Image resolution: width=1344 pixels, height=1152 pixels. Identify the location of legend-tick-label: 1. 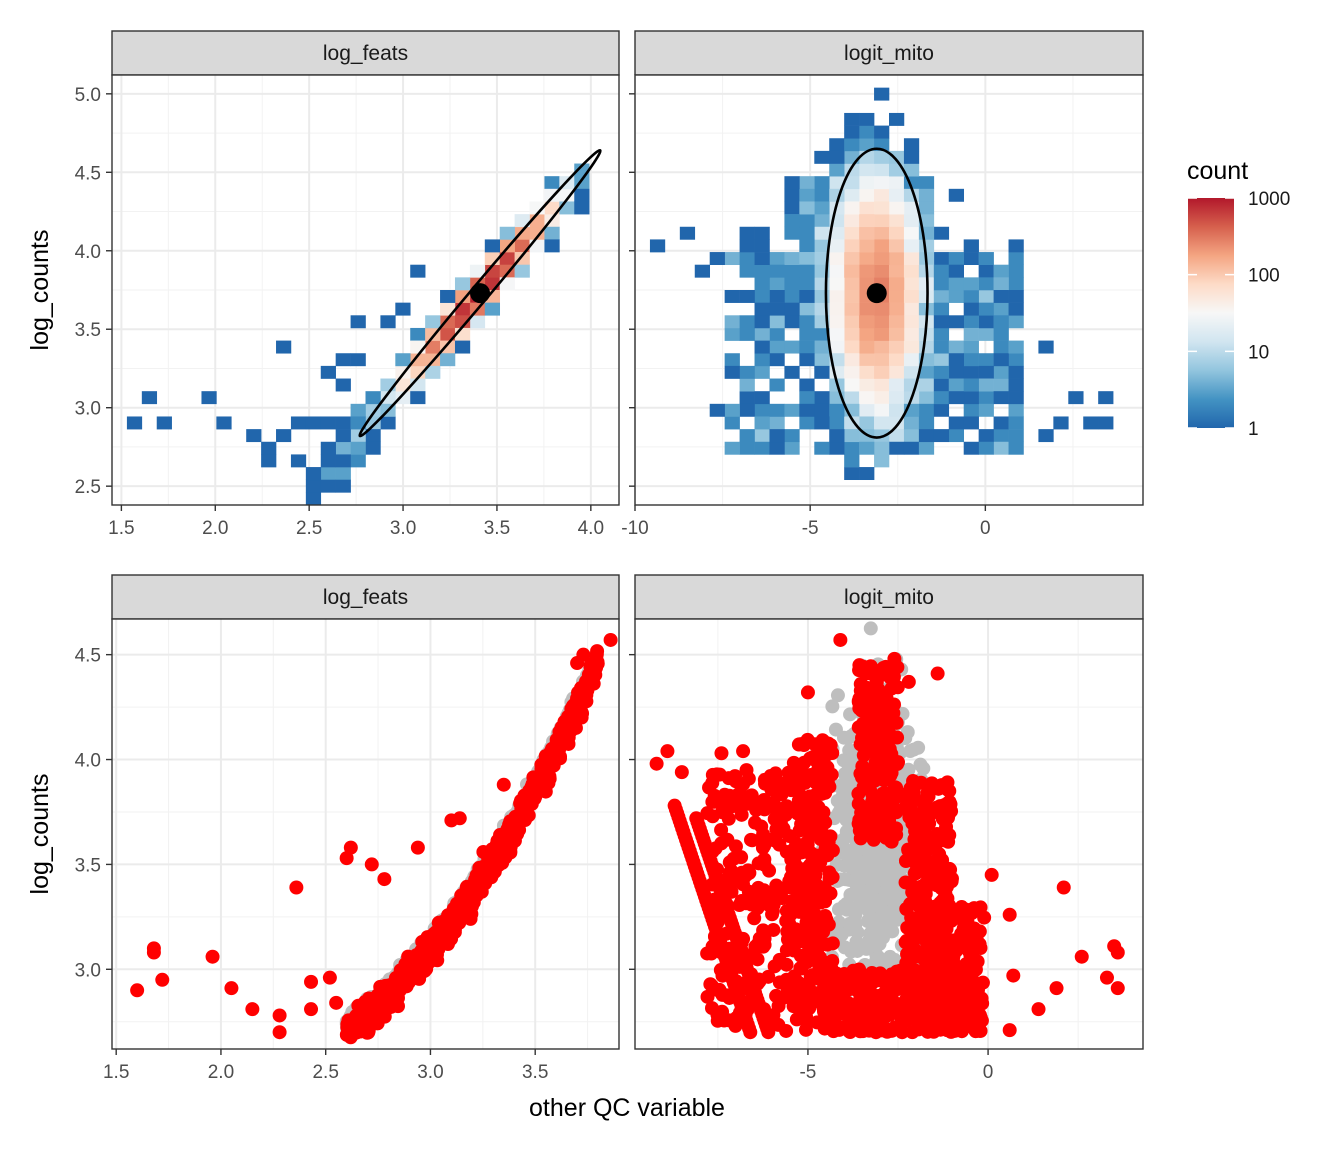
(1253, 429).